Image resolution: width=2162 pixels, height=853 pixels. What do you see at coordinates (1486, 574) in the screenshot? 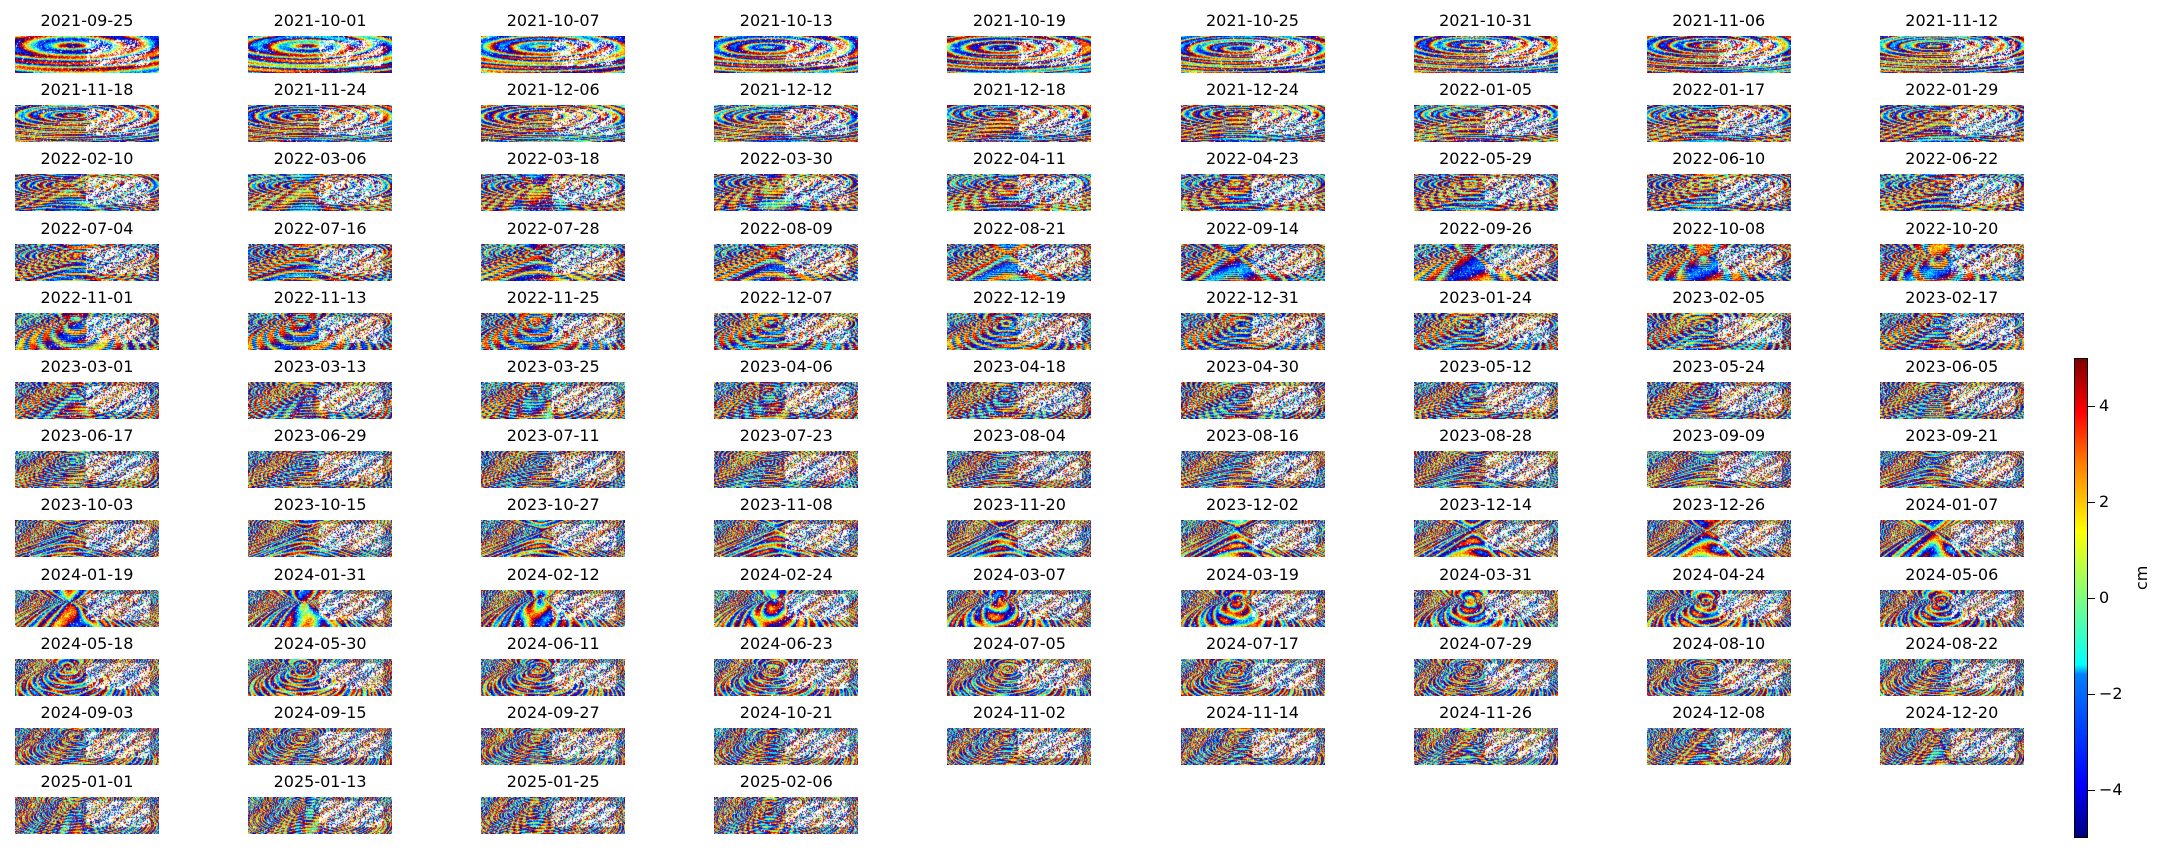
I see `panel-date-title: 2024-03-31` at bounding box center [1486, 574].